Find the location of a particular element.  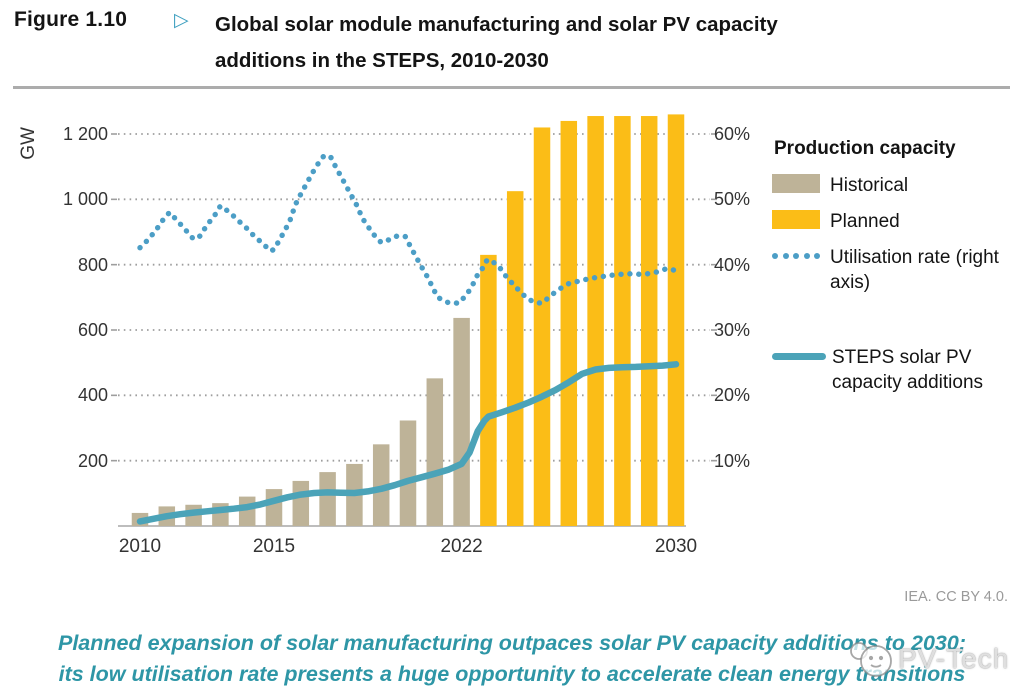

bar-2017 is located at coordinates (327, 499).